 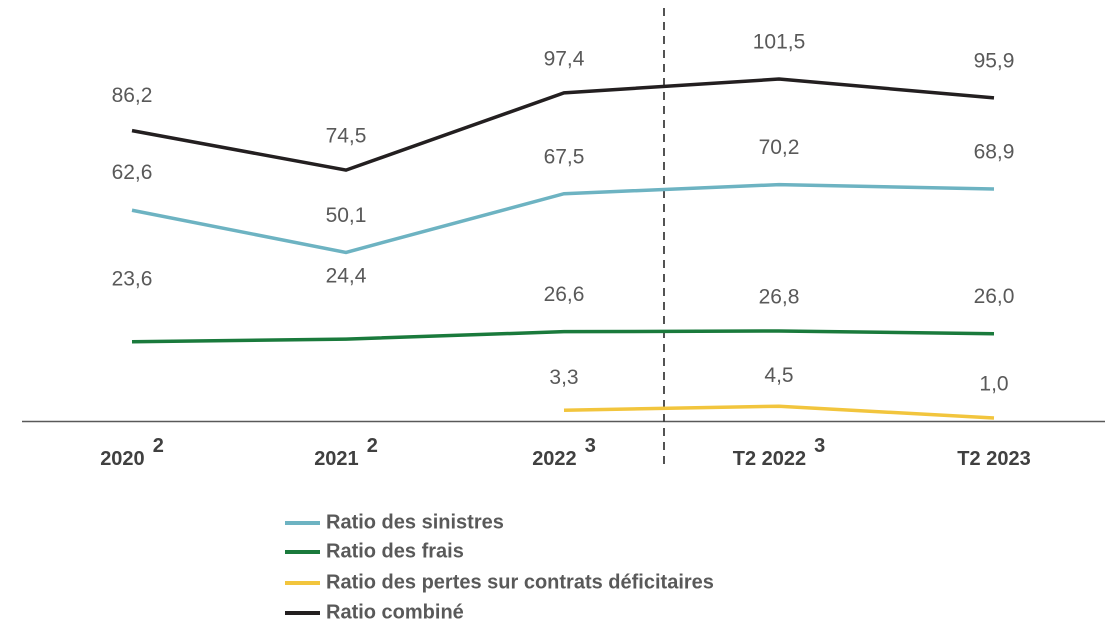 I want to click on x-tick-label: T2 2022 3, so click(x=779, y=452).